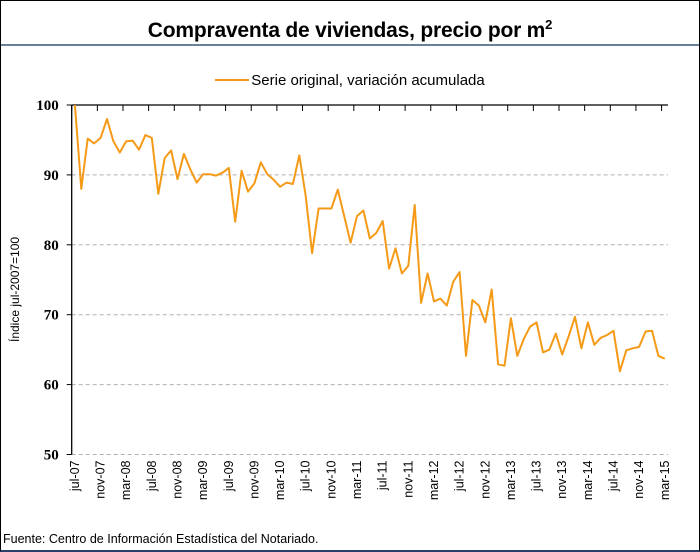 The width and height of the screenshot is (700, 552). What do you see at coordinates (306, 476) in the screenshot?
I see `x-tick-label: jul-10` at bounding box center [306, 476].